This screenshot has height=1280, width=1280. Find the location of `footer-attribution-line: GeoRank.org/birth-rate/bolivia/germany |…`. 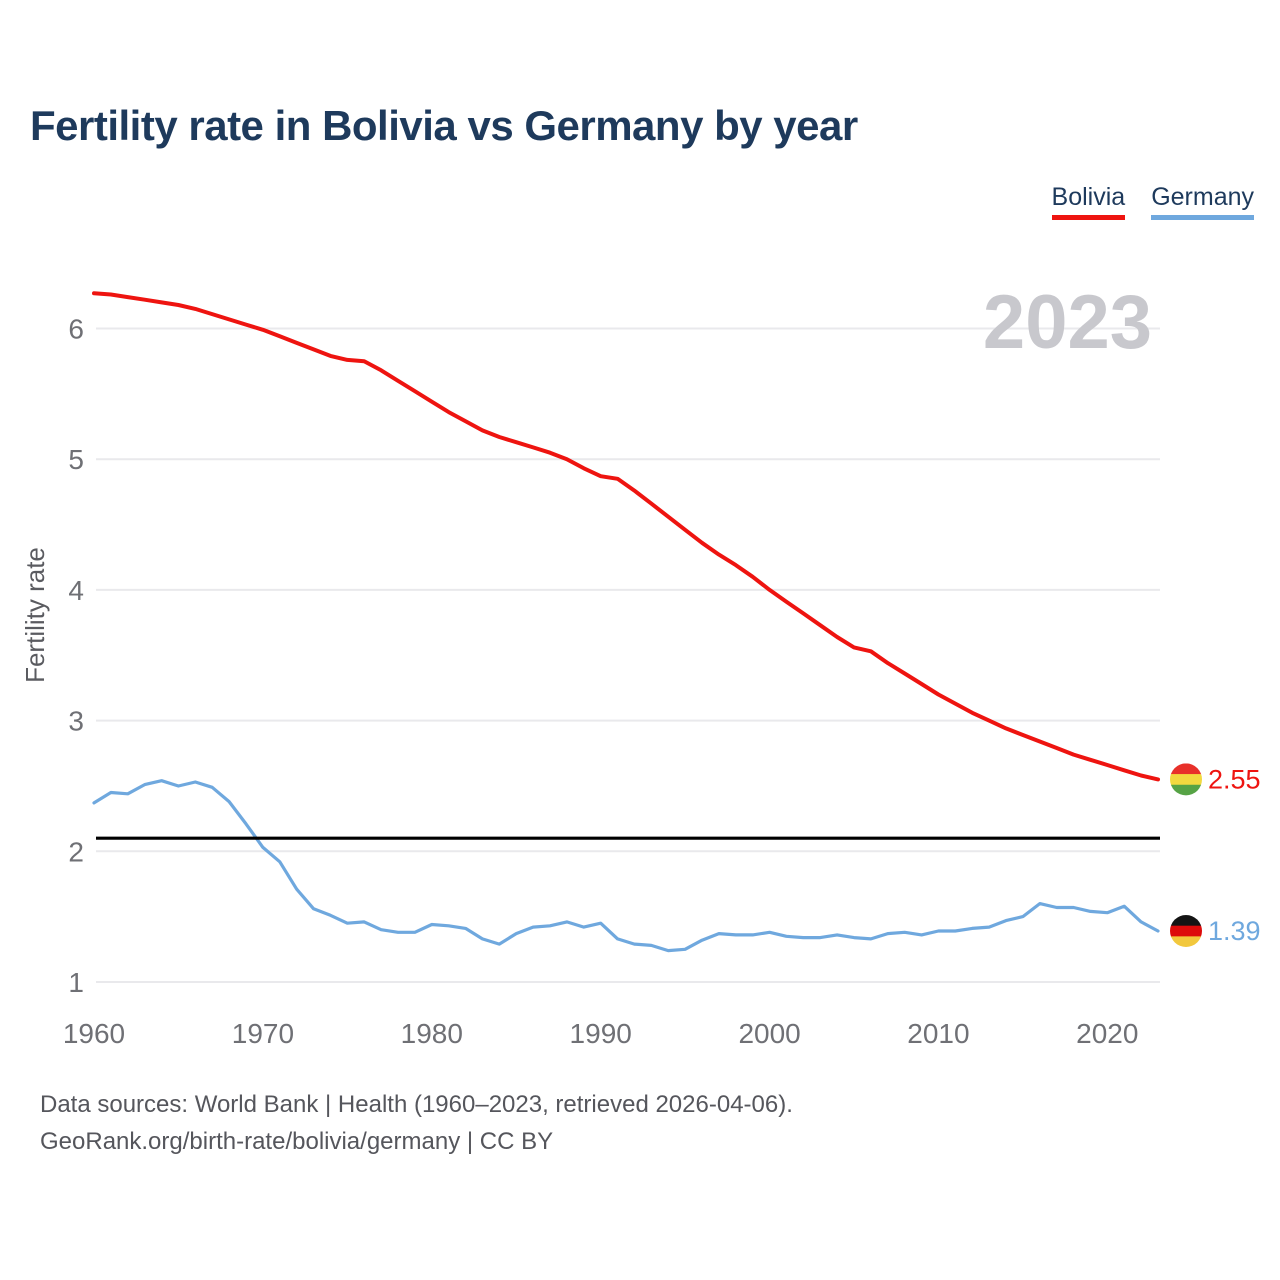

footer-attribution-line: GeoRank.org/birth-rate/bolivia/germany |… is located at coordinates (297, 1141).